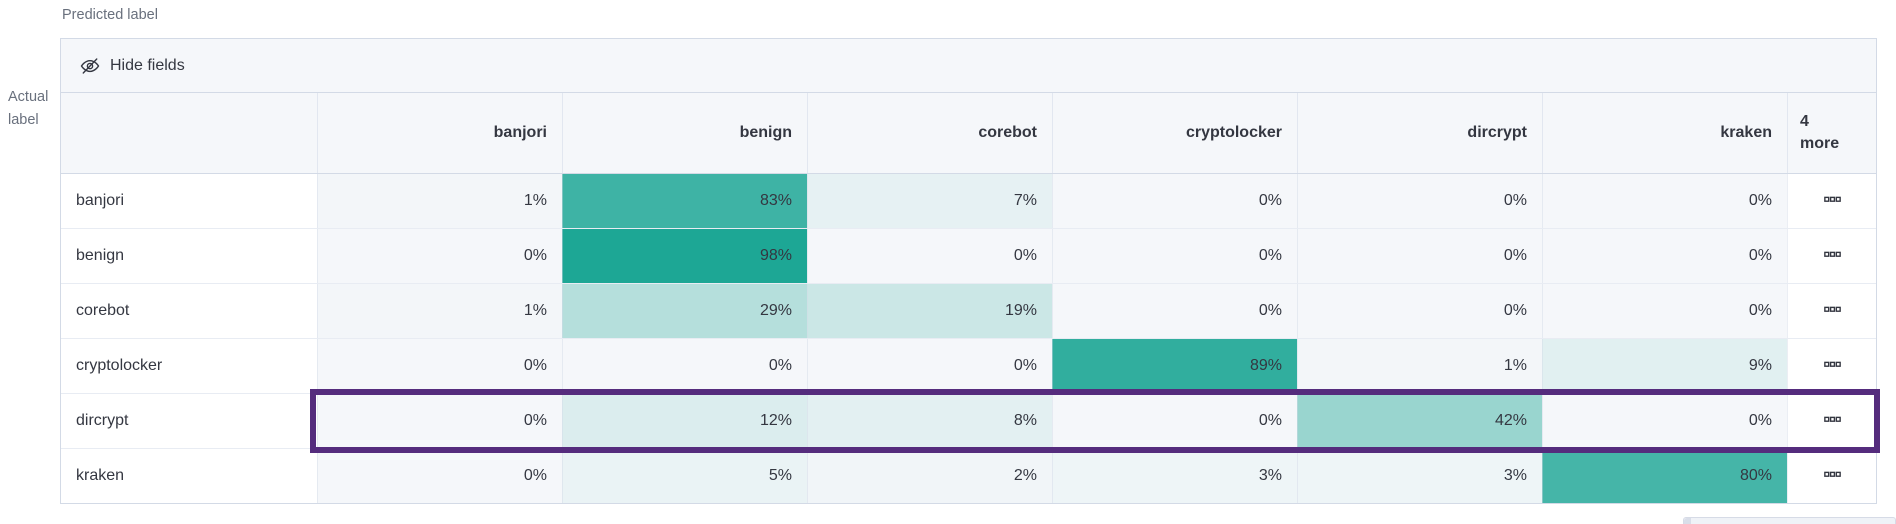  I want to click on row-label-dircrypt: dircrypt, so click(189, 421).